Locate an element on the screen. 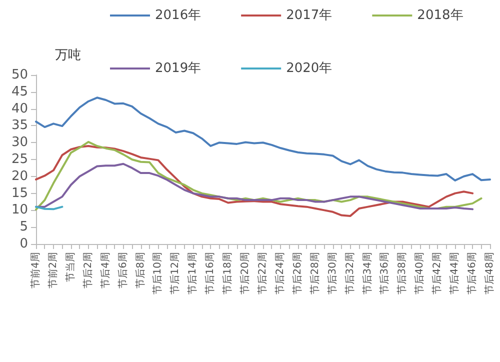  x-tick-label: 节后12周 is located at coordinates (175, 273).